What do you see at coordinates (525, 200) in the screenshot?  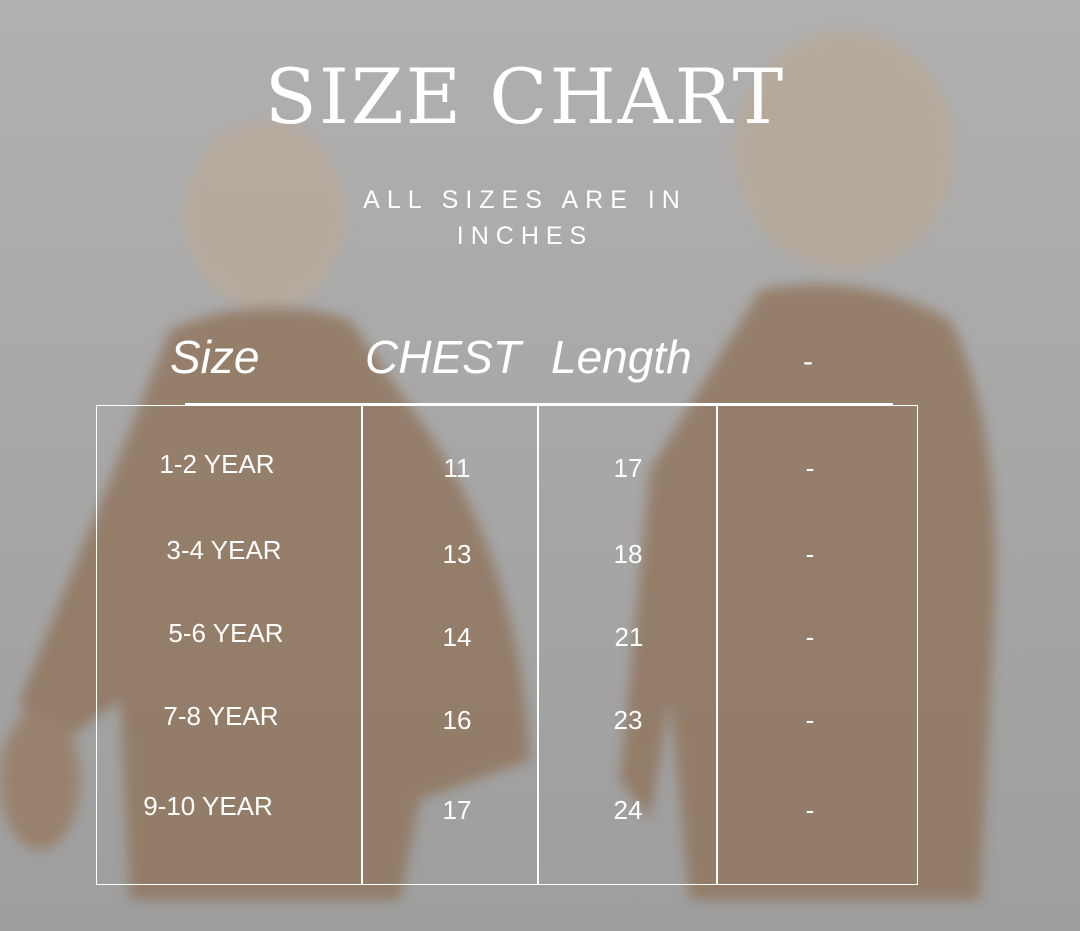 I see `units-note-line1: ALL SIZES ARE IN` at bounding box center [525, 200].